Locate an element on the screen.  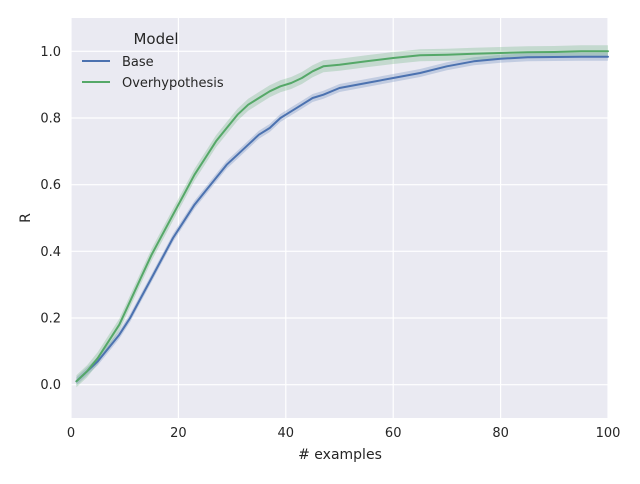
x-tick-label: 0 is located at coordinates (71, 433).